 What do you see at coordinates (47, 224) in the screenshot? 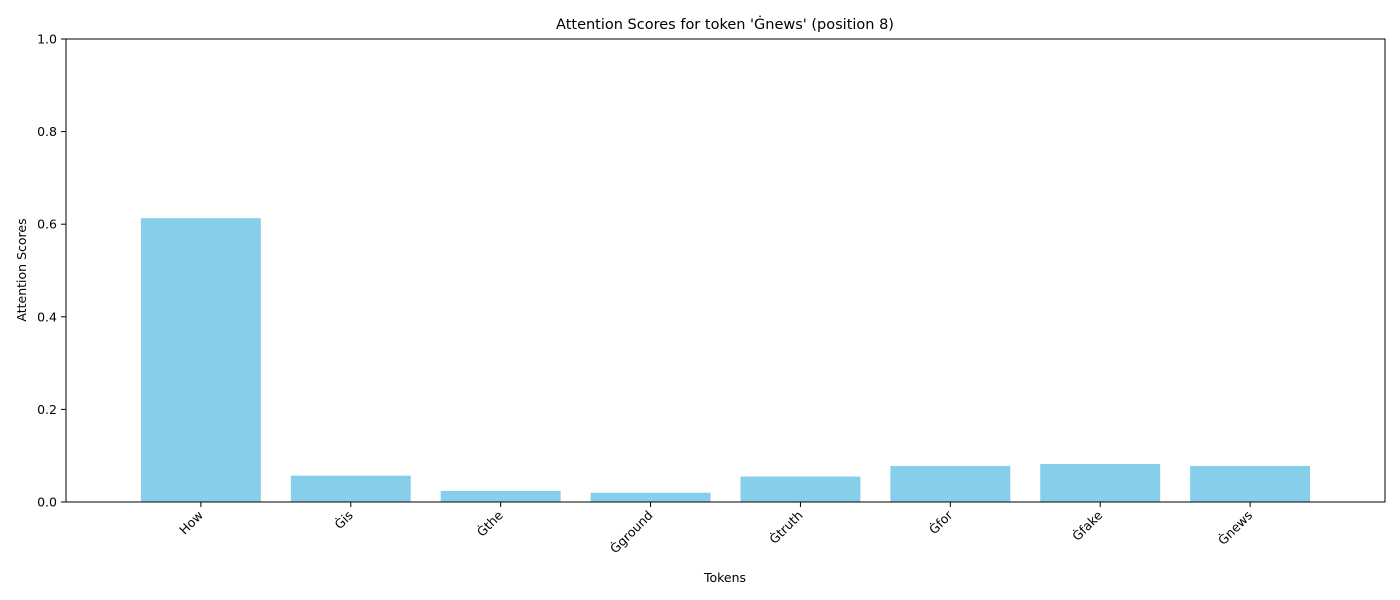
I see `y-tick-label-3: 0.6` at bounding box center [47, 224].